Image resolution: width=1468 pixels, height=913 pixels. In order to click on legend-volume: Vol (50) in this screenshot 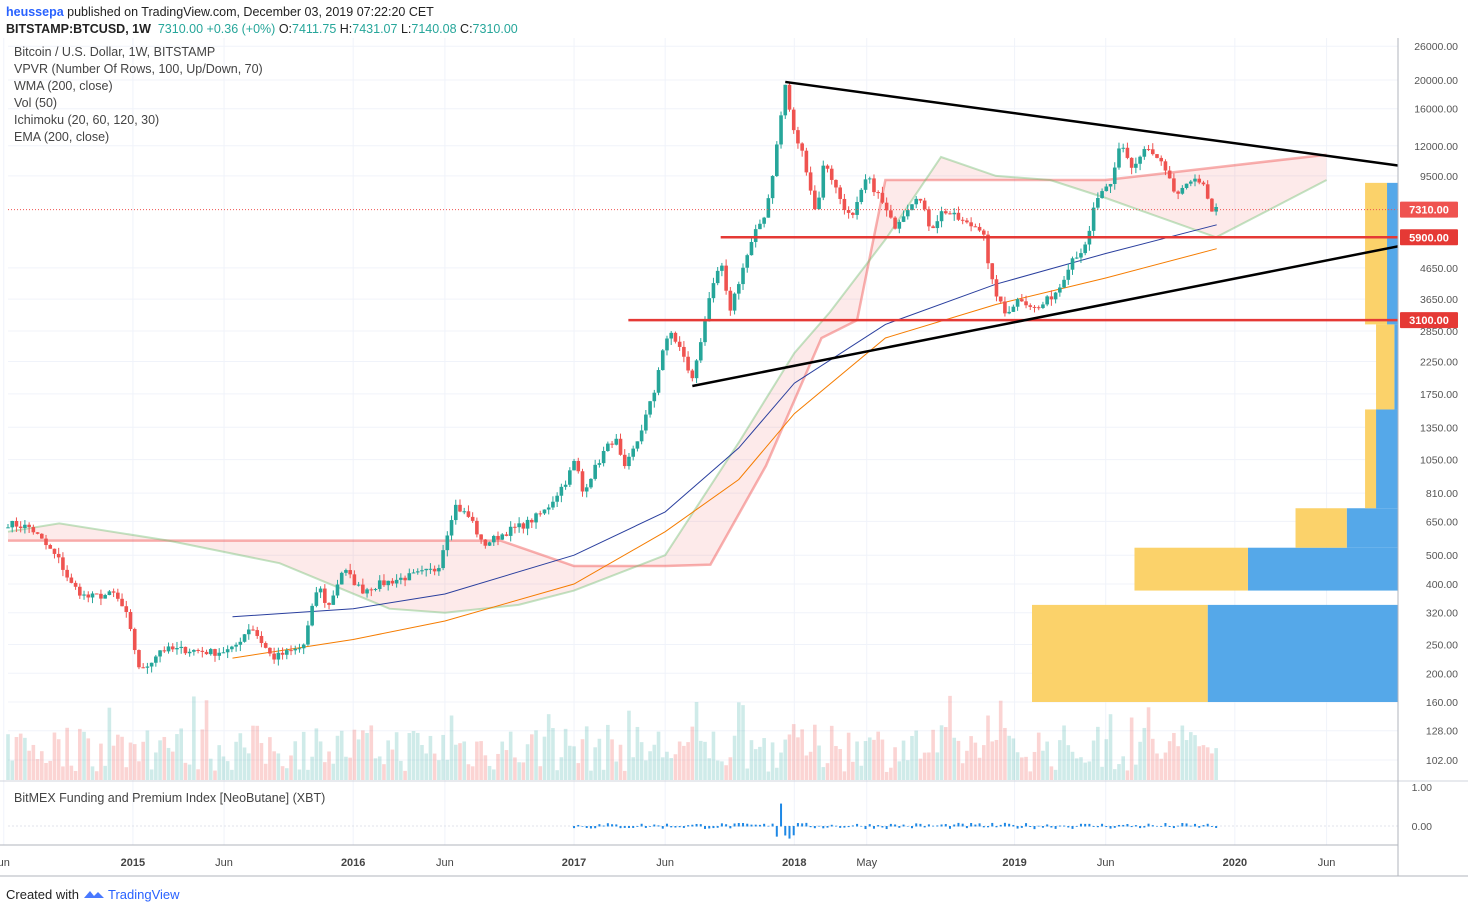, I will do `click(36, 103)`.